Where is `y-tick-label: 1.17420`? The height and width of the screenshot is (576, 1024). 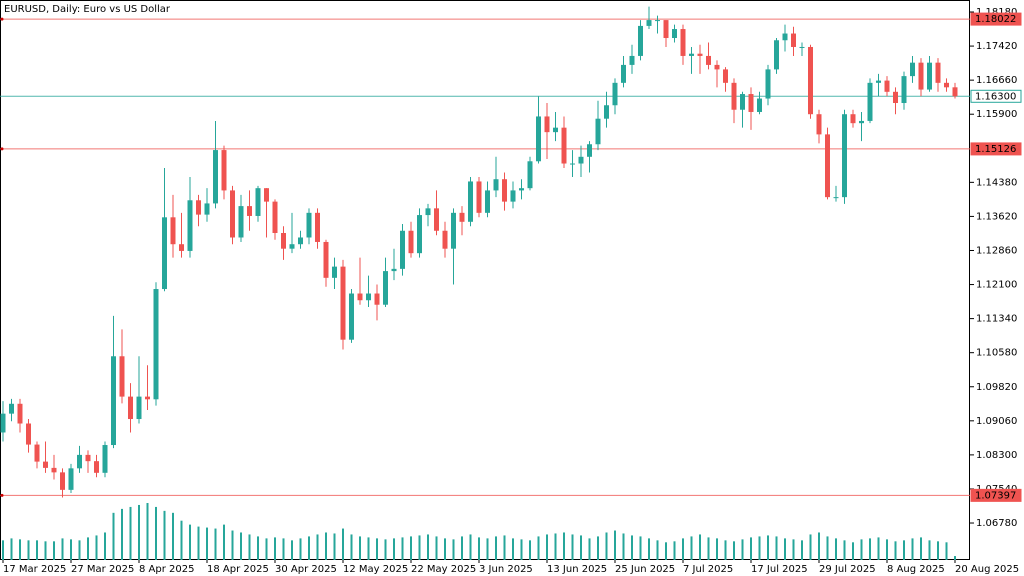
y-tick-label: 1.17420 is located at coordinates (996, 46).